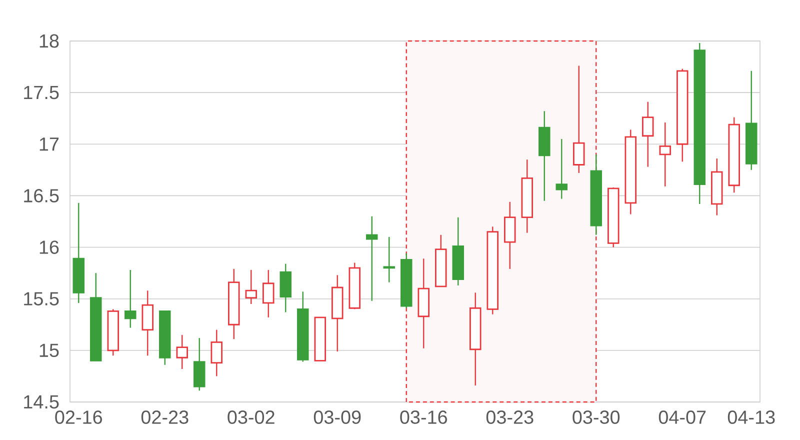  I want to click on y-tick-label: 16.5, so click(41, 195).